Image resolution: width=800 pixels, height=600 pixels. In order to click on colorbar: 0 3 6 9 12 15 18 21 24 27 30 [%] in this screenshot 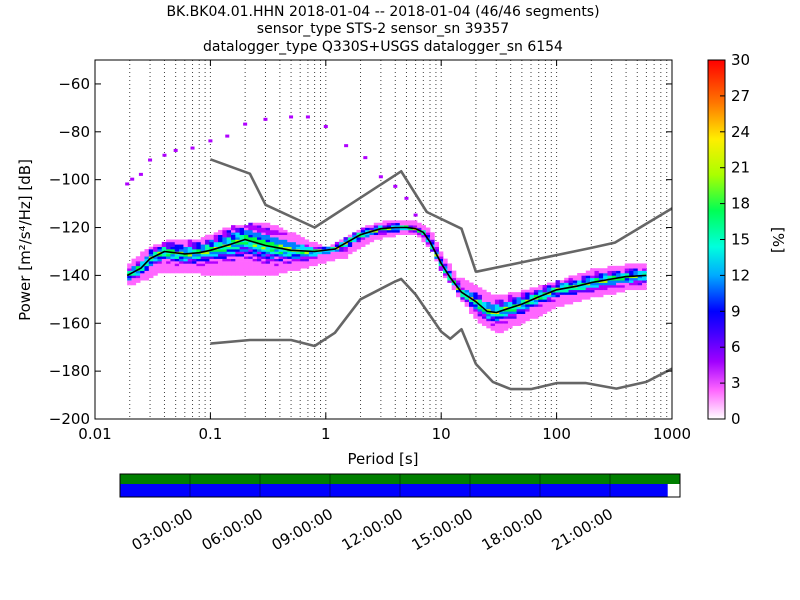, I will do `click(747, 239)`.